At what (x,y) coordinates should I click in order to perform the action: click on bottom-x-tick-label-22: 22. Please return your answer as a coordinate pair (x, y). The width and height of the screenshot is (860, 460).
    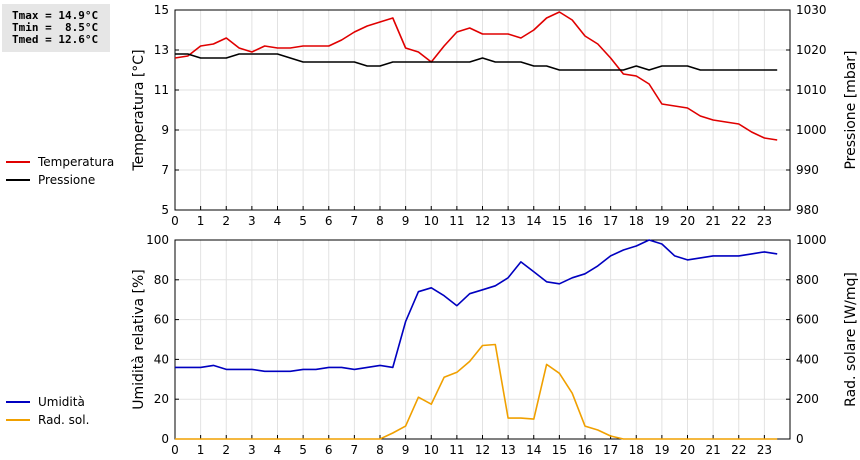
    Looking at the image, I should click on (738, 450).